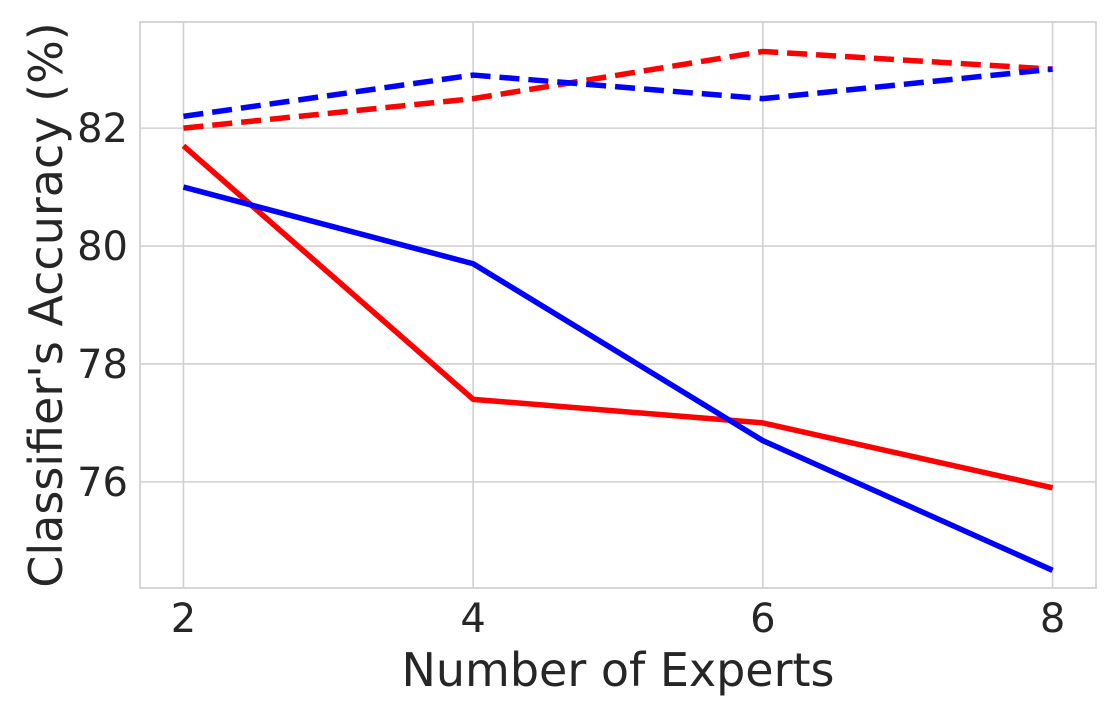 Image resolution: width=1120 pixels, height=720 pixels. What do you see at coordinates (102, 247) in the screenshot?
I see `y-tick-label: 80` at bounding box center [102, 247].